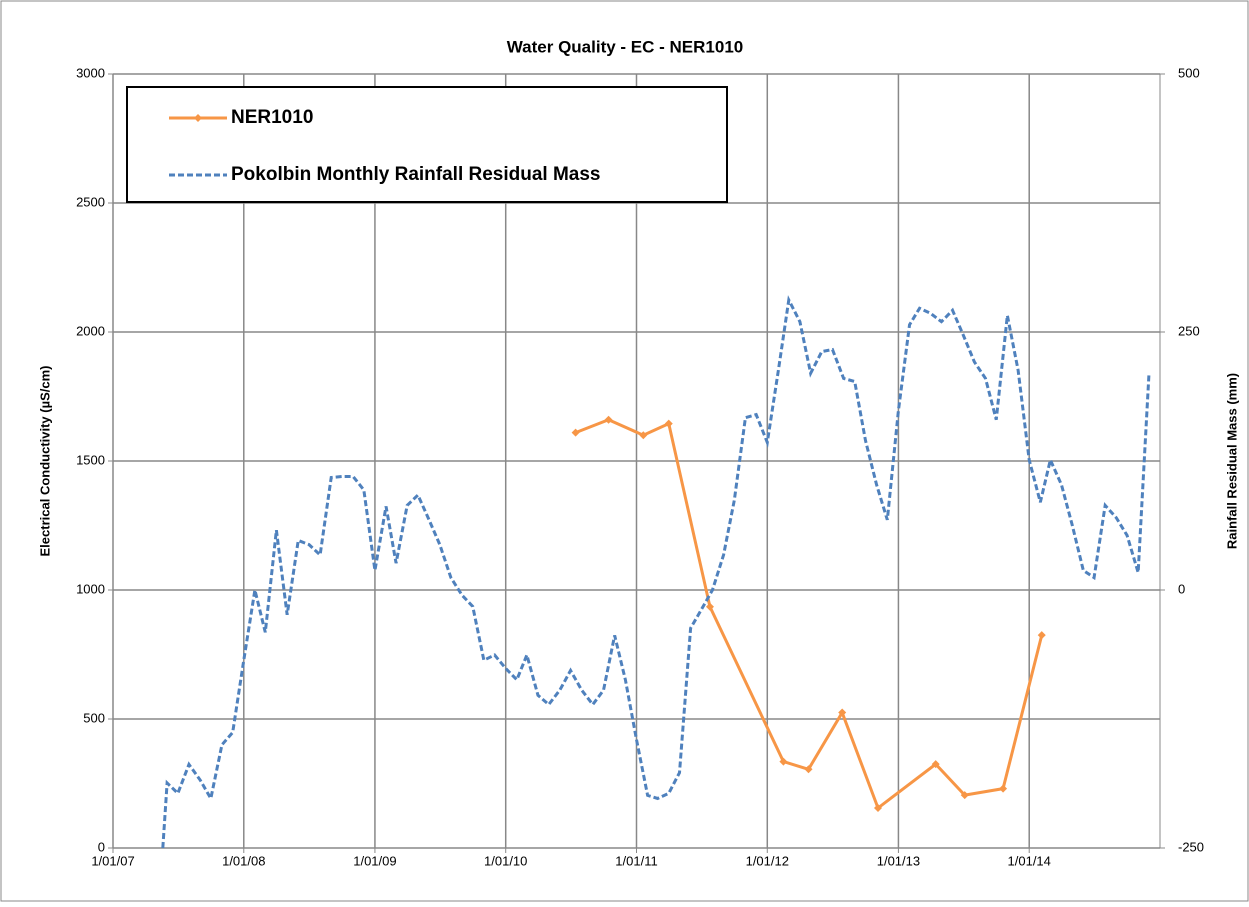  Describe the element at coordinates (90, 201) in the screenshot. I see `y-tick-label: 2500` at that location.